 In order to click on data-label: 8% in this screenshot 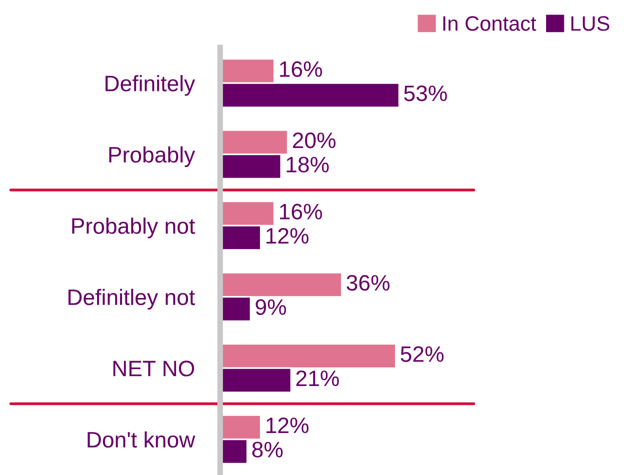, I will do `click(267, 450)`.